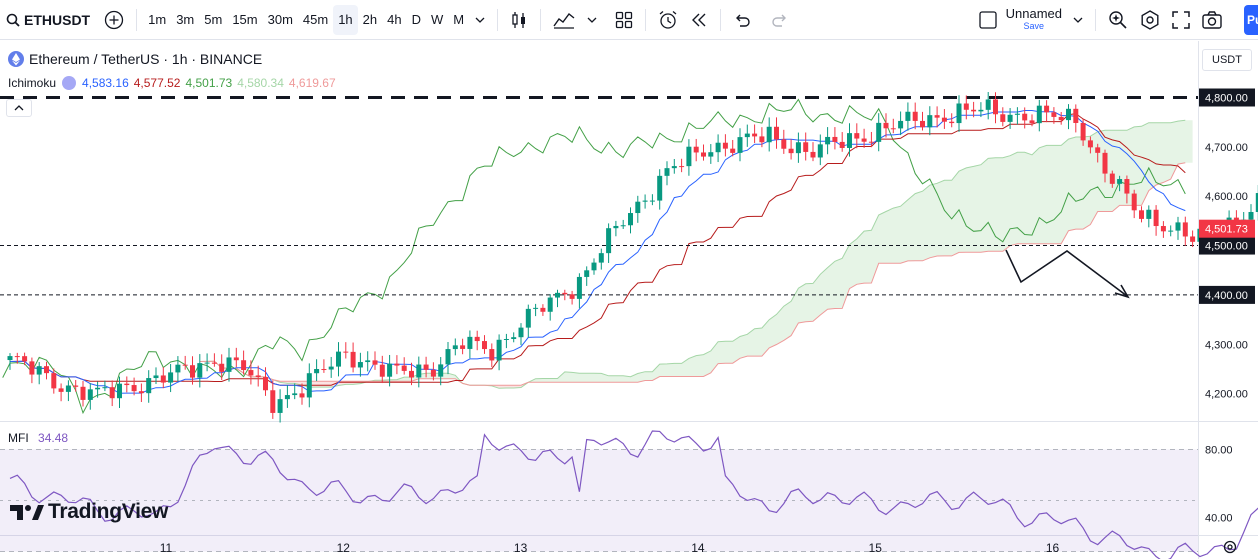  I want to click on indicator-eye-icon, so click(69, 83).